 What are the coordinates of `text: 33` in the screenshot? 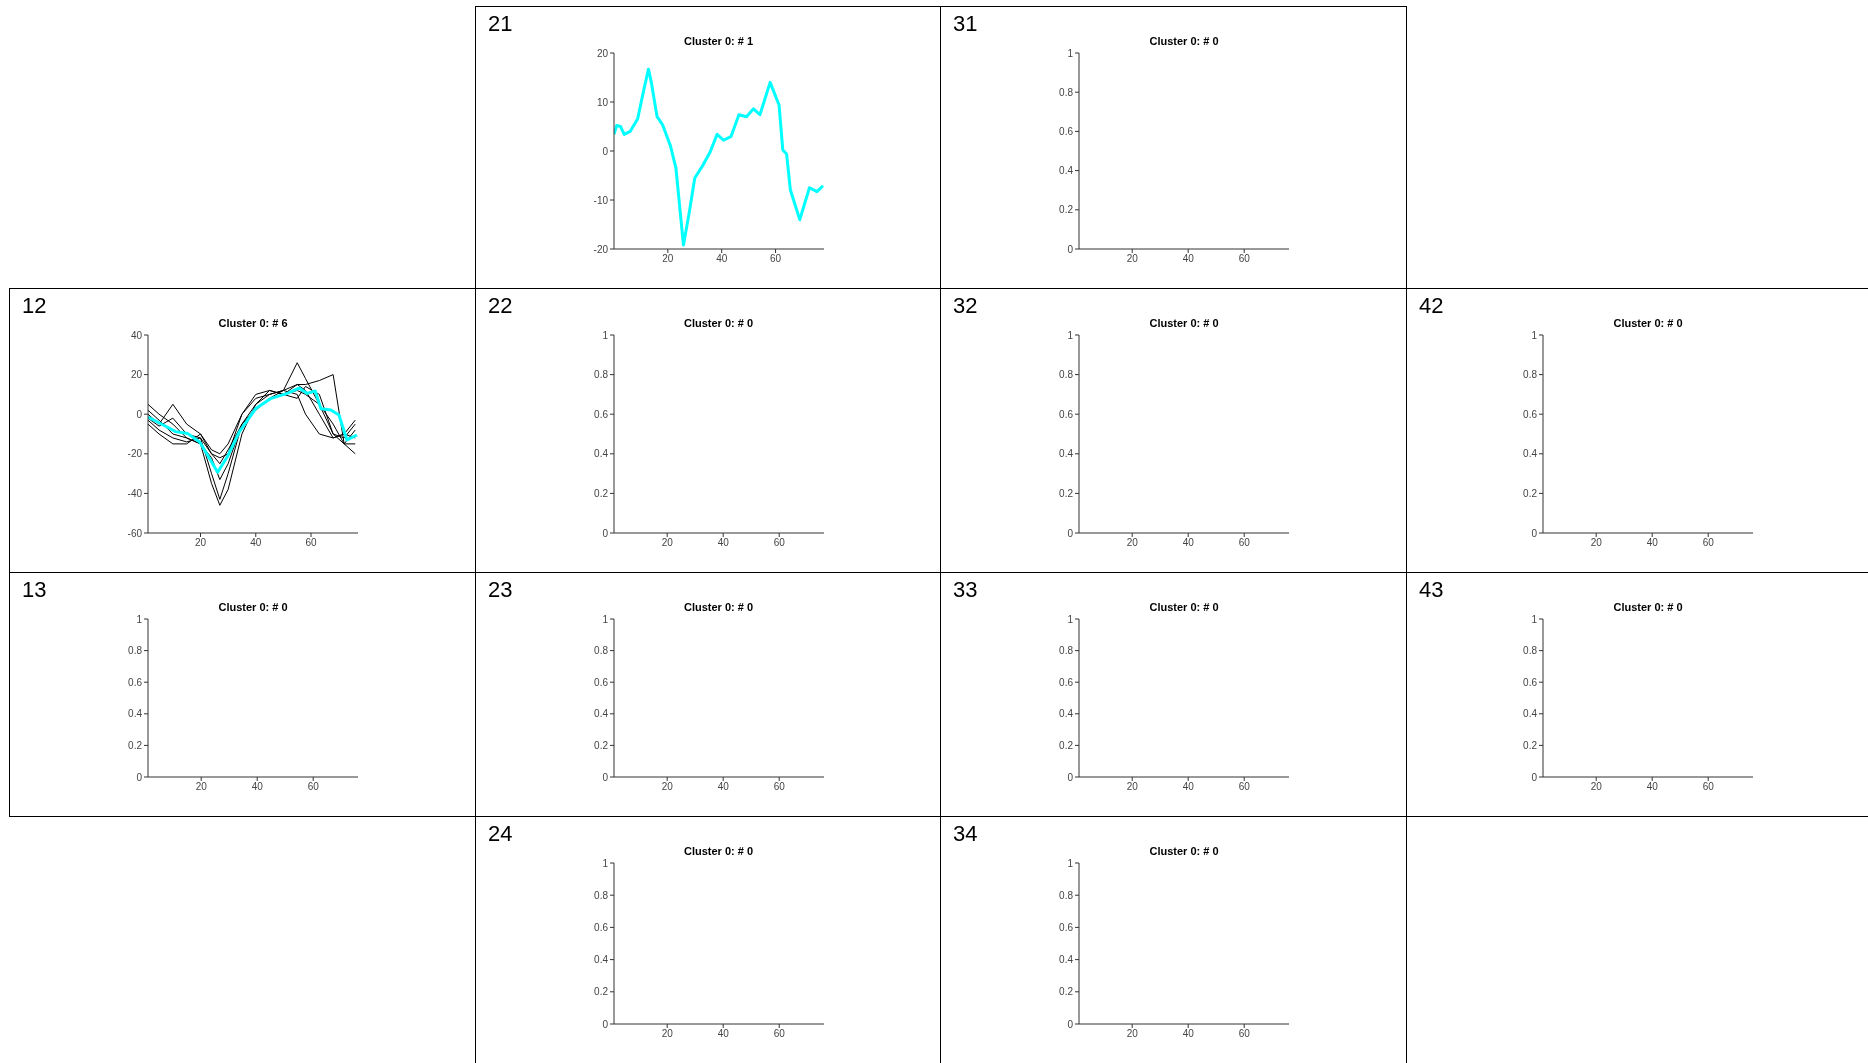 It's located at (965, 590).